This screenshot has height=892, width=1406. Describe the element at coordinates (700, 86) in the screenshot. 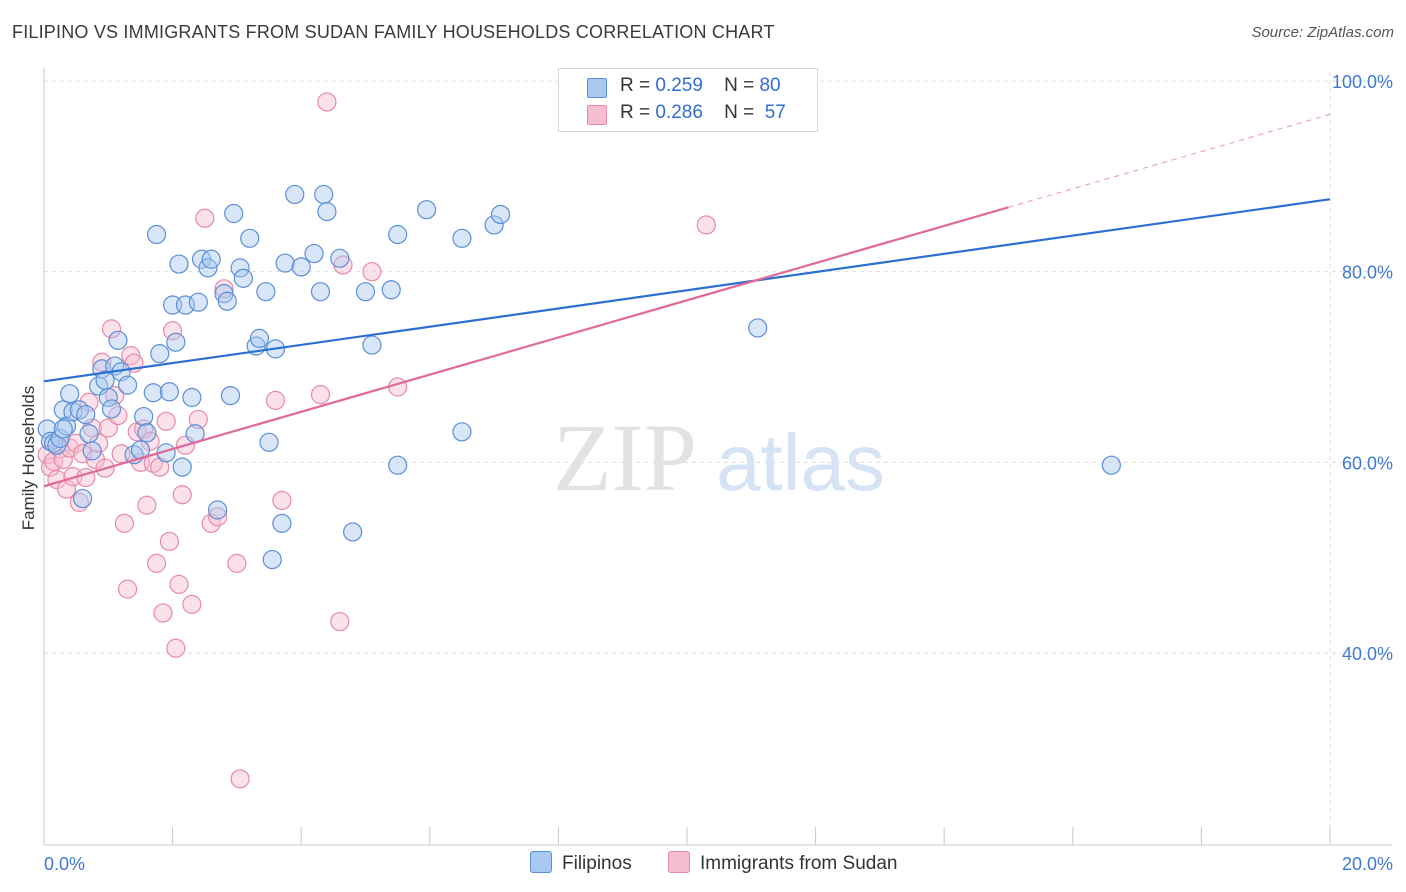

I see `legend-filipino-text: R = 0.259 N = 80` at that location.